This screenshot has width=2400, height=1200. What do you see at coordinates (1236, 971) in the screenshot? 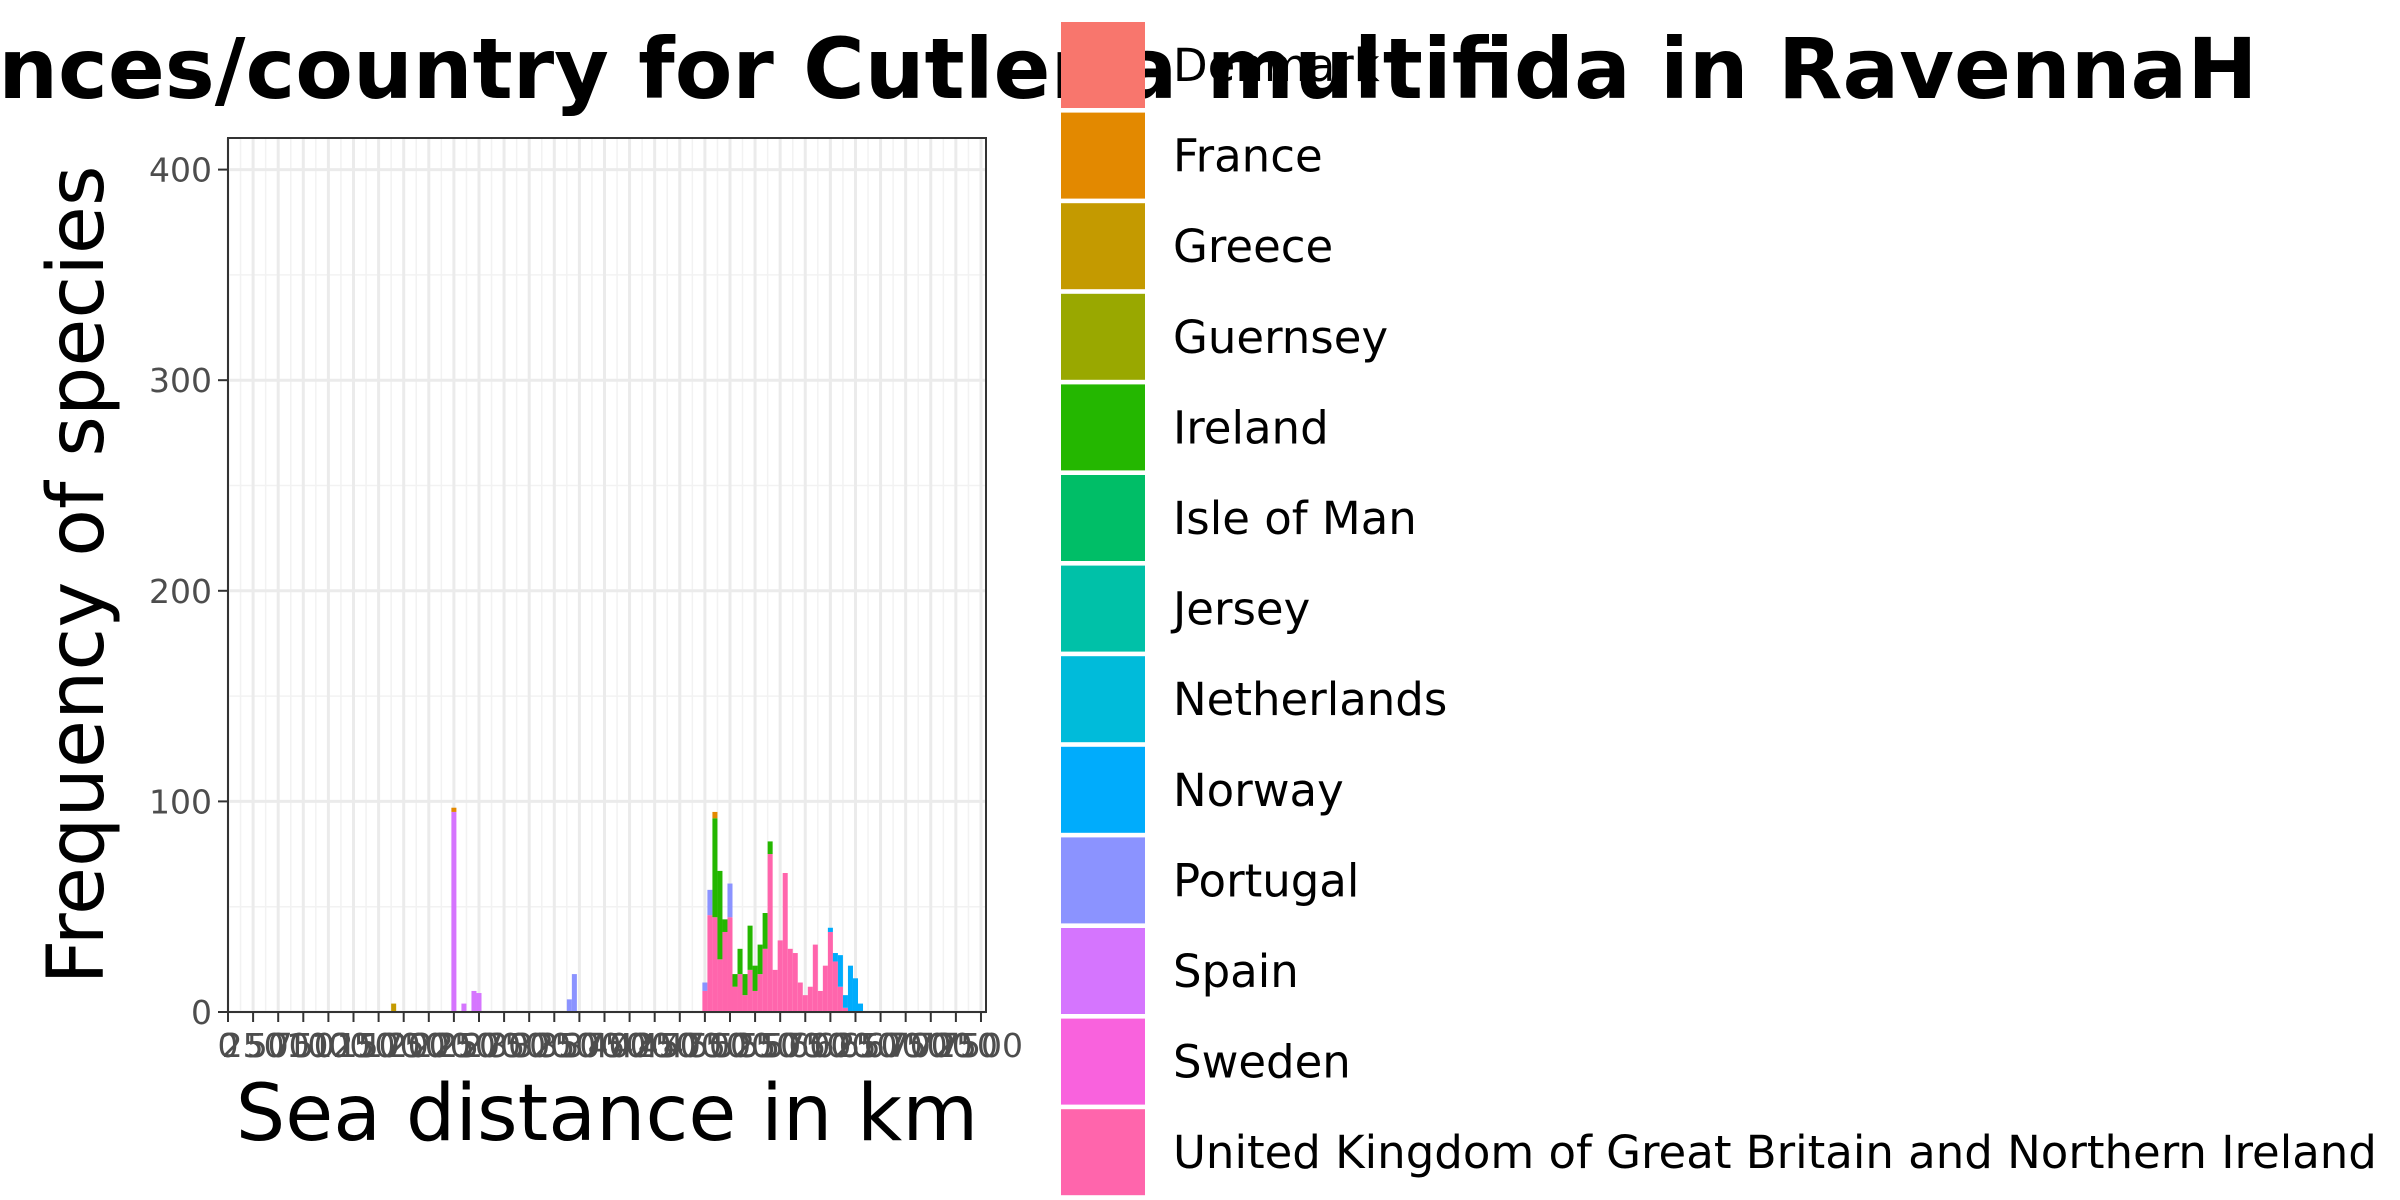
I see `legend-label: Spain` at bounding box center [1236, 971].